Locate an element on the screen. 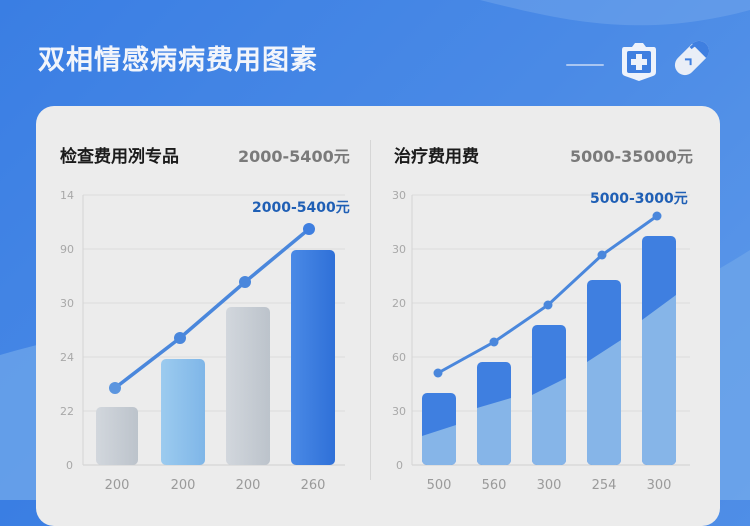 This screenshot has width=750, height=526. panel-1-title: 检查费用冽专品 is located at coordinates (119, 157).